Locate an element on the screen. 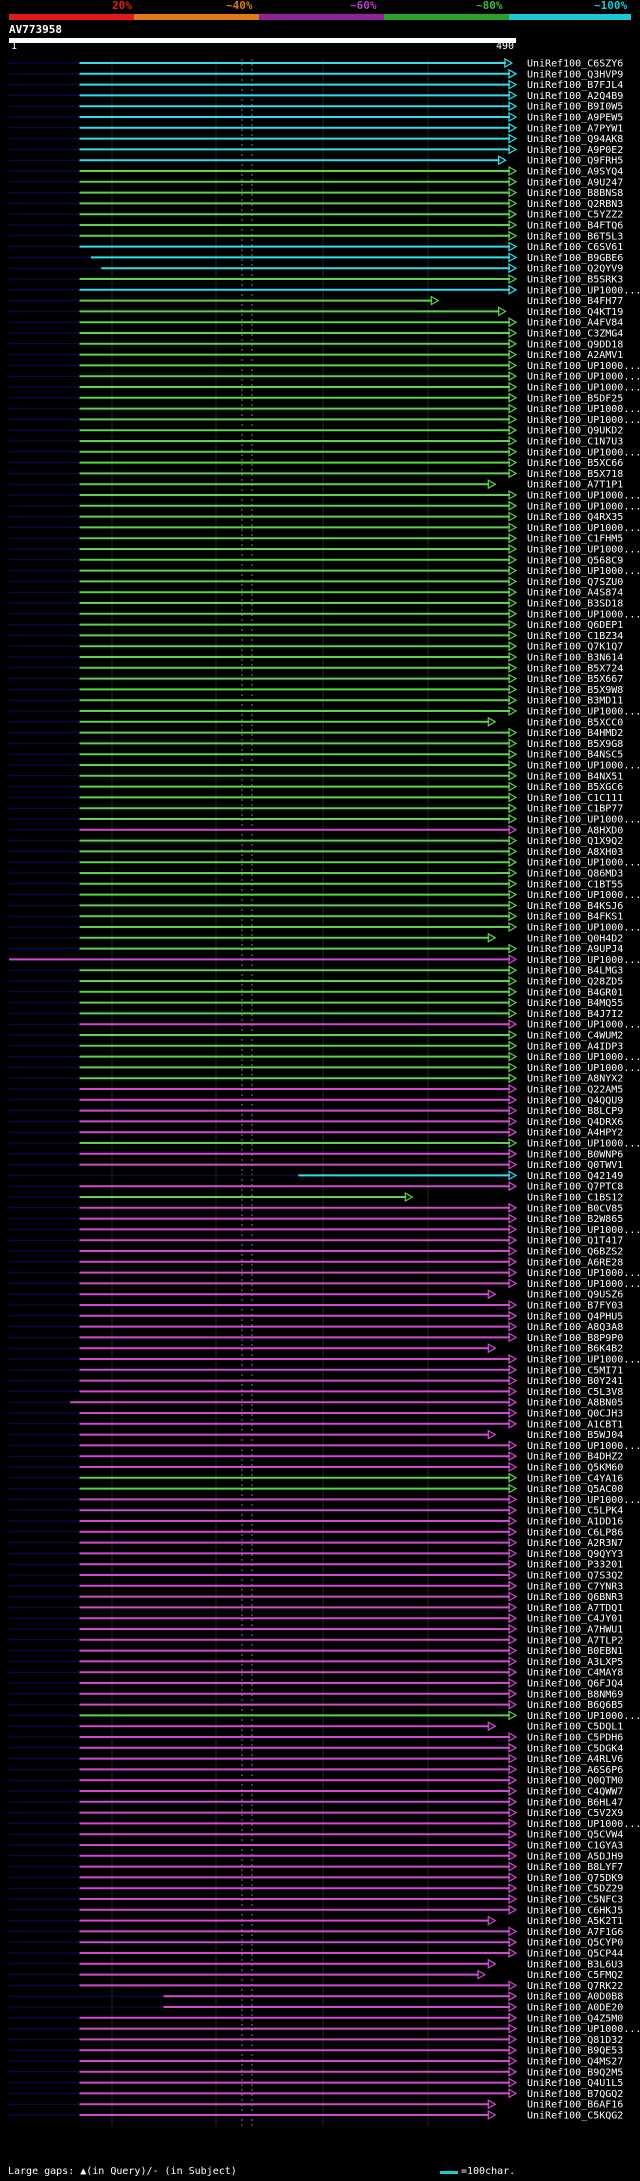 The width and height of the screenshot is (640, 2181). hit-label: UniRef100_A7F1G6 is located at coordinates (575, 1932).